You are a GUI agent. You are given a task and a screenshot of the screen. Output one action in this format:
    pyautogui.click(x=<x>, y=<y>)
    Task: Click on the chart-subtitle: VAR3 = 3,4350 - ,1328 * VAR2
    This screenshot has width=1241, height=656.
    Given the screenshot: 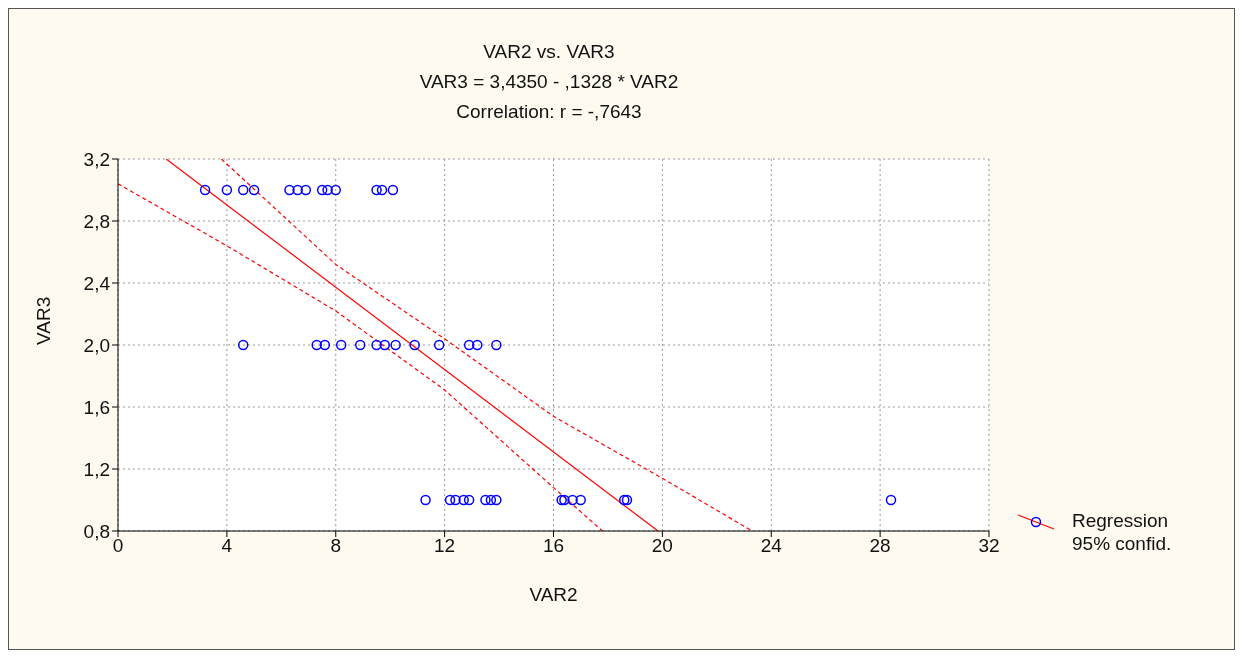 What is the action you would take?
    pyautogui.click(x=549, y=82)
    